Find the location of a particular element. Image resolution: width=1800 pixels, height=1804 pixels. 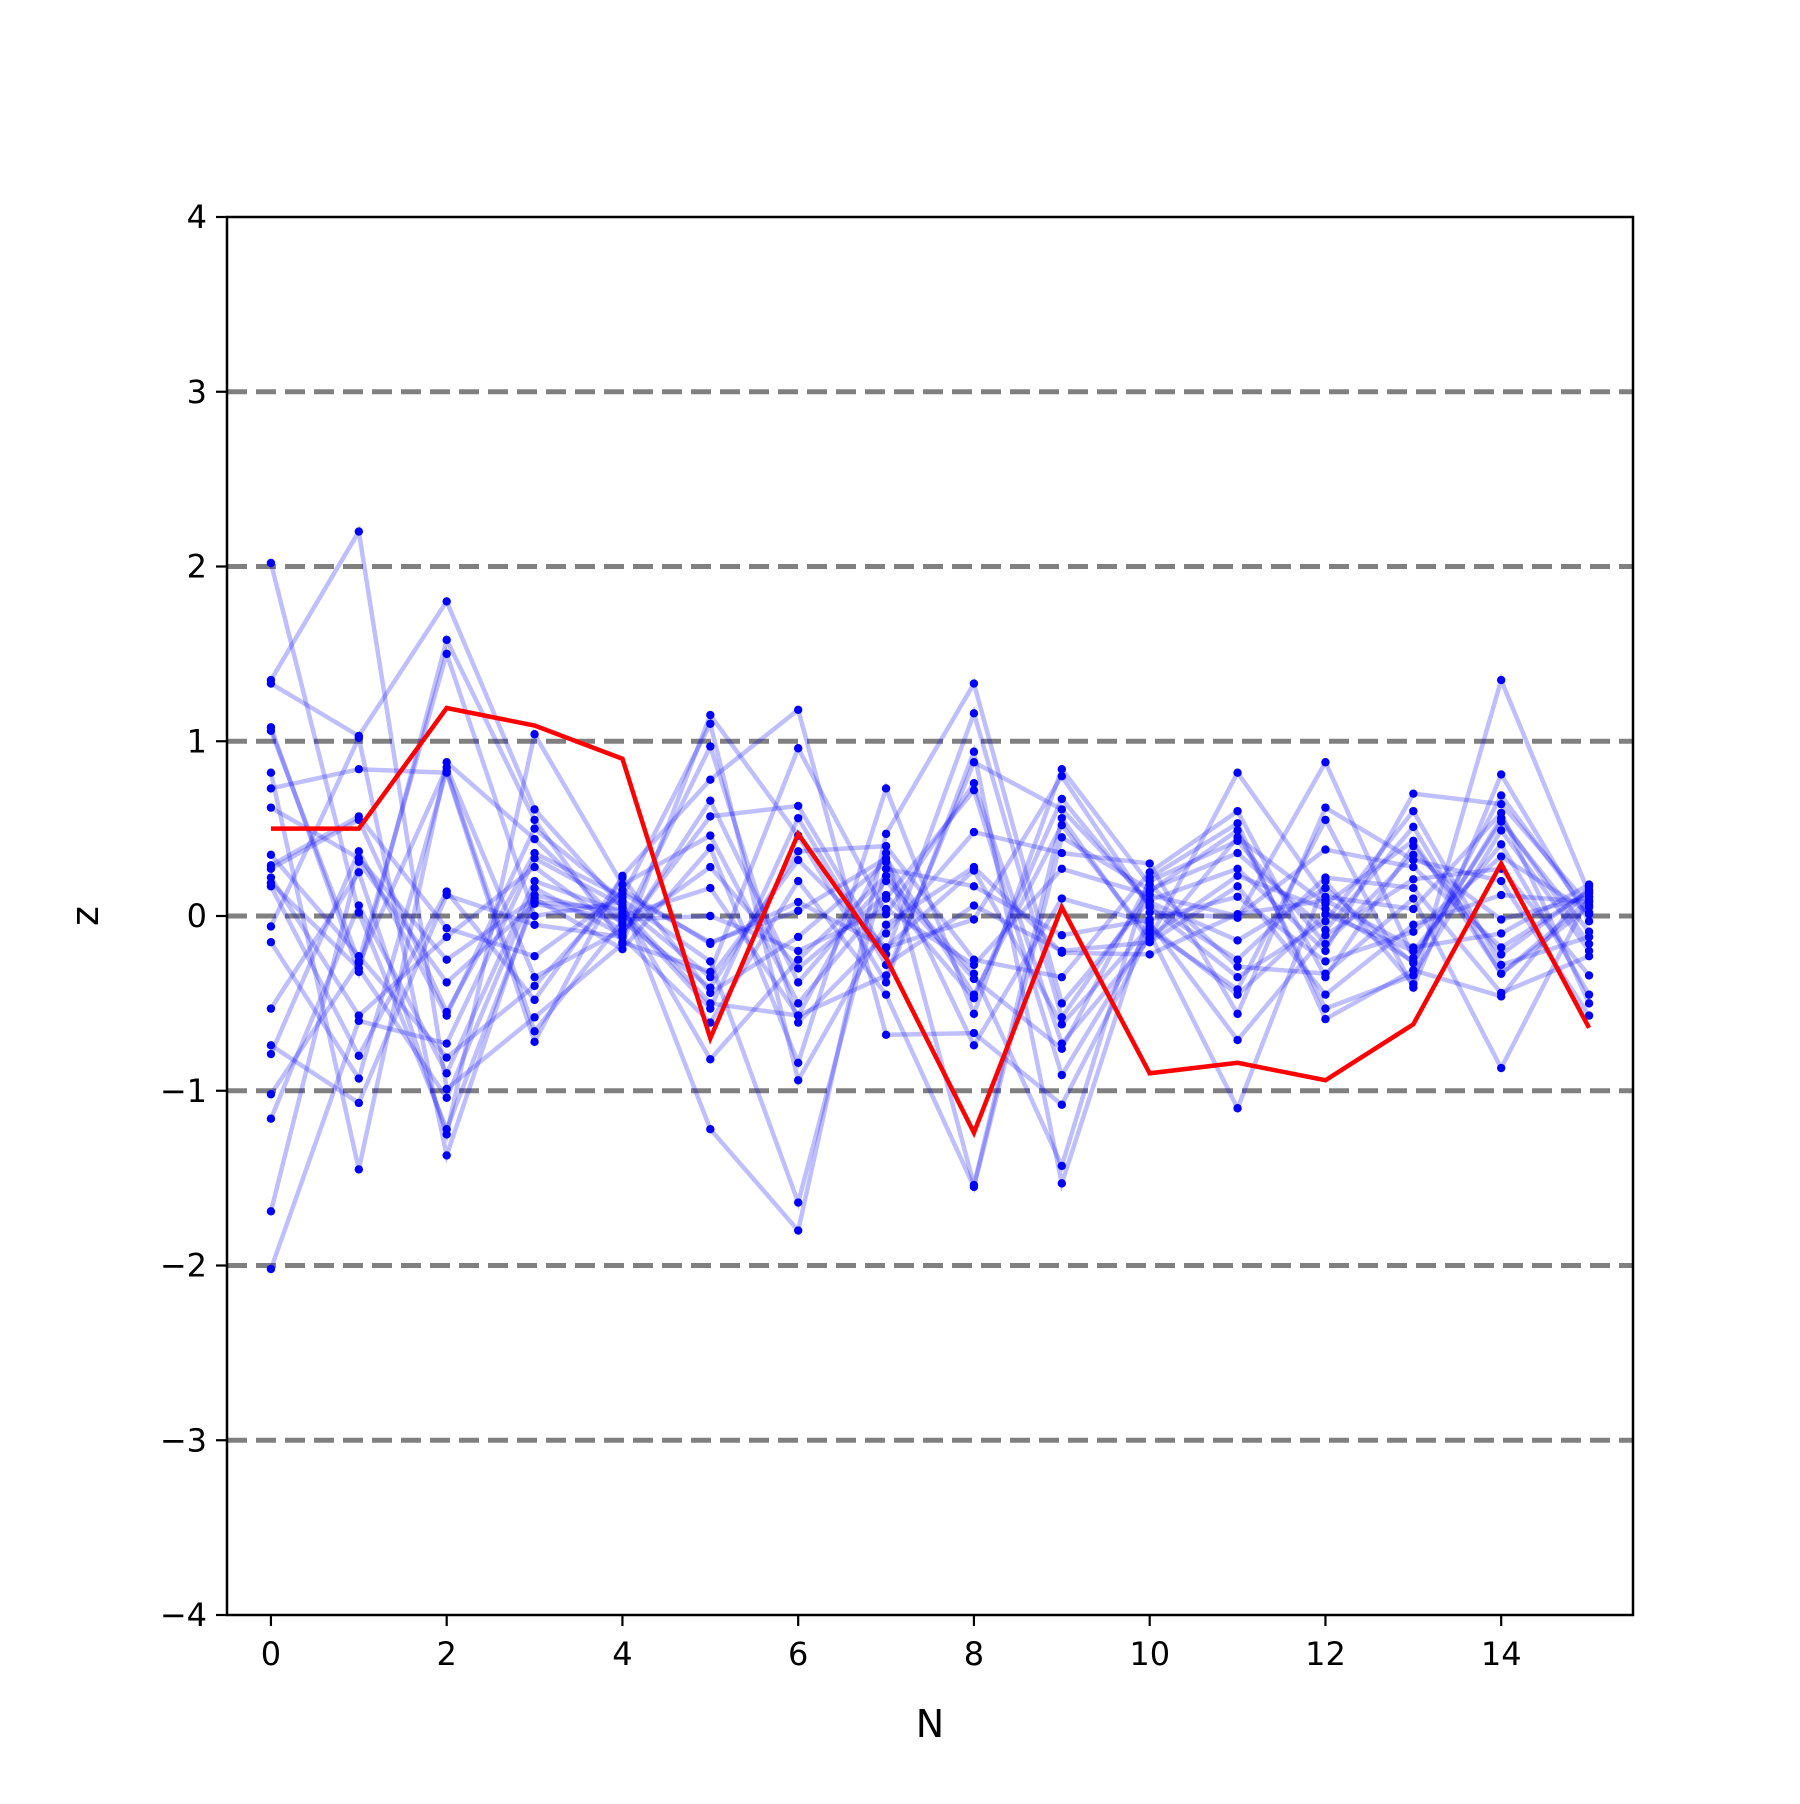

x-ticks: 0 2 4 6 8 10 12 14 is located at coordinates (891, 1644).